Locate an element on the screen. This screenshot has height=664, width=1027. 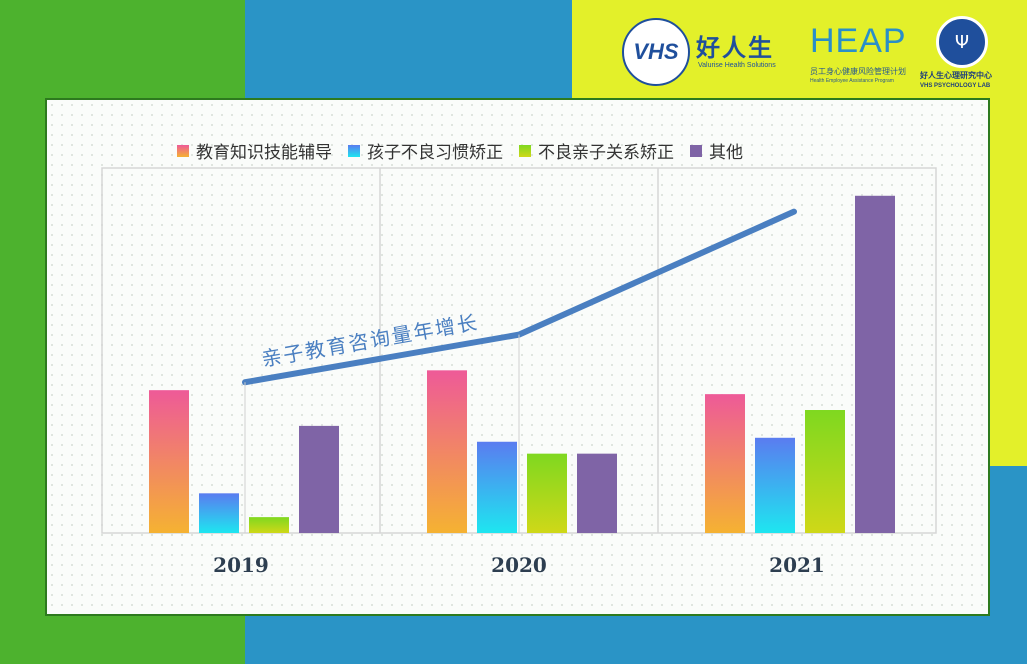
x-tick-label: 2019 is located at coordinates (241, 565).